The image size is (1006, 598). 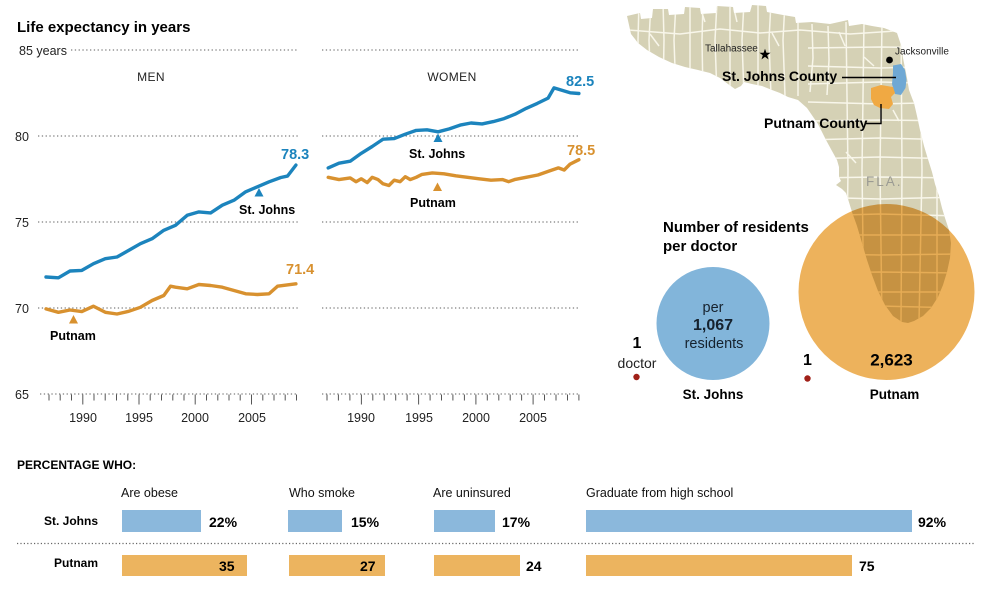 What do you see at coordinates (43, 51) in the screenshot?
I see `svg-text: 85 years` at bounding box center [43, 51].